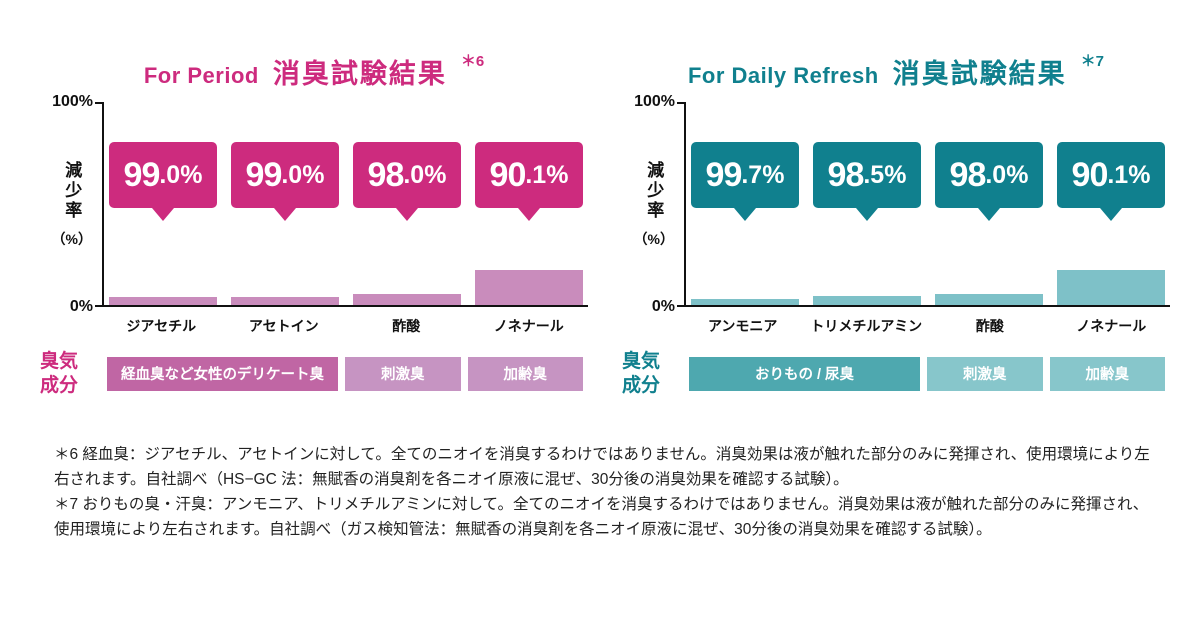 The image size is (1200, 640). What do you see at coordinates (1092, 61) in the screenshot?
I see `chart-title-note: ＊7` at bounding box center [1092, 61].